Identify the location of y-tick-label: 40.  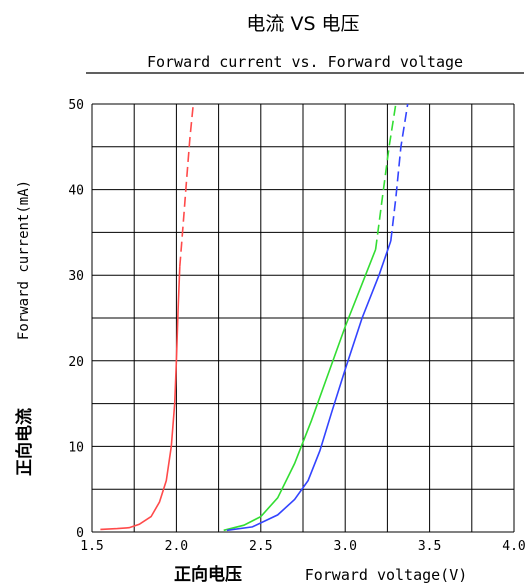
(76, 191).